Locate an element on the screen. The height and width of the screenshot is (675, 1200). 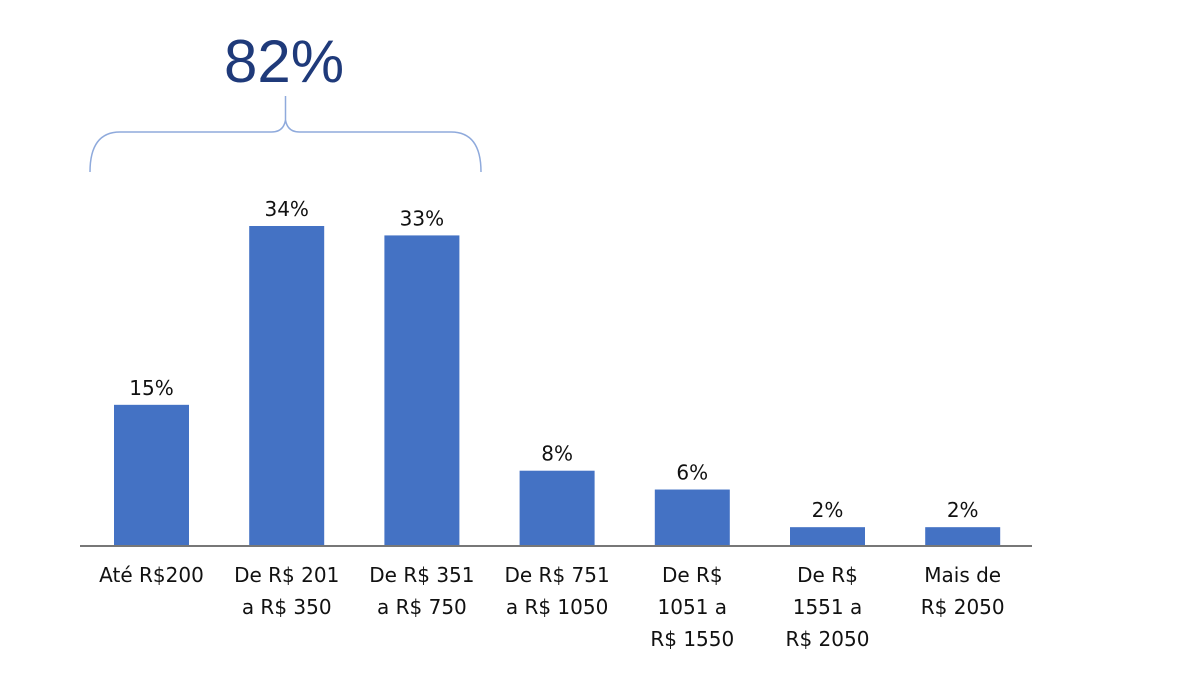
tick-label-1: De R$ 201 a R$ 350 is located at coordinates (286, 591).